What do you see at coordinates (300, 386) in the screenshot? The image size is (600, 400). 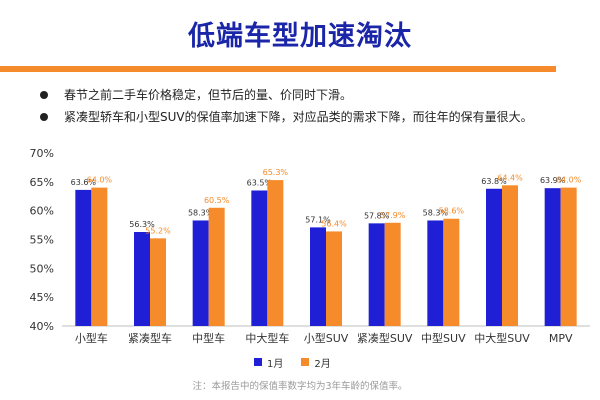 I see `footnote: 注：本报告中的保值率数字均为3年车龄的保值率。` at bounding box center [300, 386].